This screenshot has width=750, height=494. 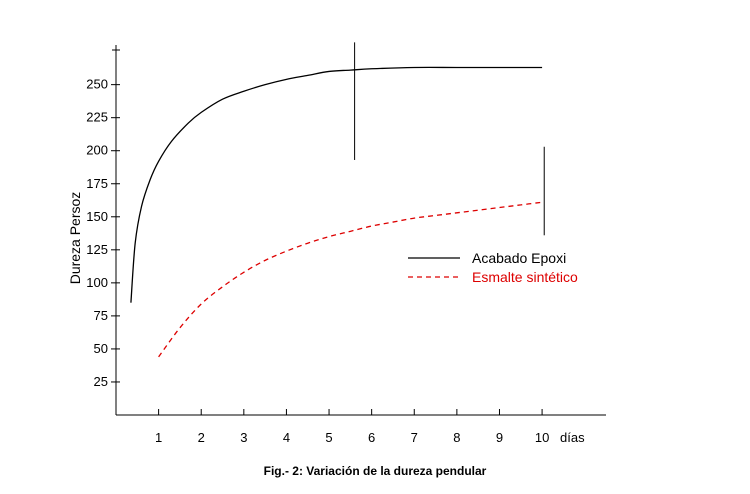 I want to click on x-tick-label: 6, so click(x=371, y=437).